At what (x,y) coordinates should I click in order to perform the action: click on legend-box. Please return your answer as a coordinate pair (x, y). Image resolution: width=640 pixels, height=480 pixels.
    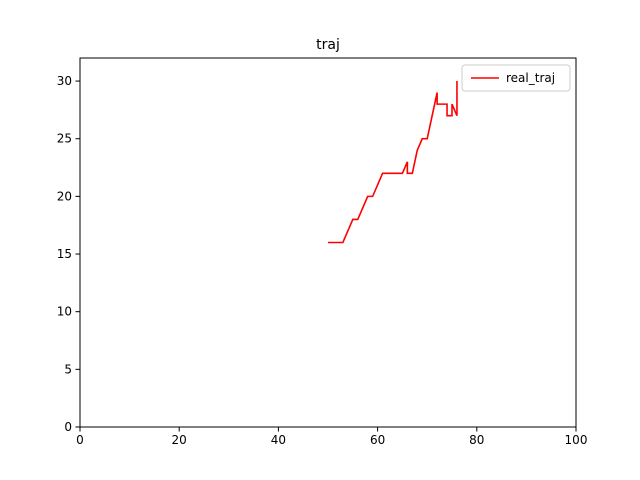
    Looking at the image, I should click on (516, 78).